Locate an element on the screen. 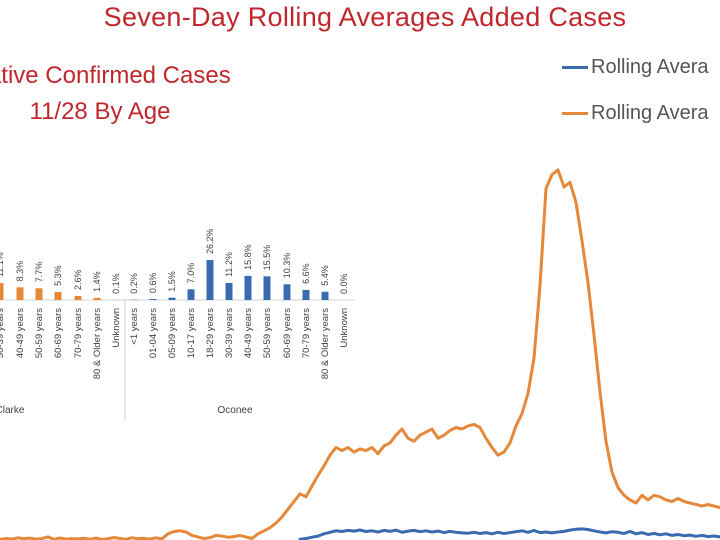 The width and height of the screenshot is (720, 540). category-label-clarke-2: 50-59 years is located at coordinates (39, 333).